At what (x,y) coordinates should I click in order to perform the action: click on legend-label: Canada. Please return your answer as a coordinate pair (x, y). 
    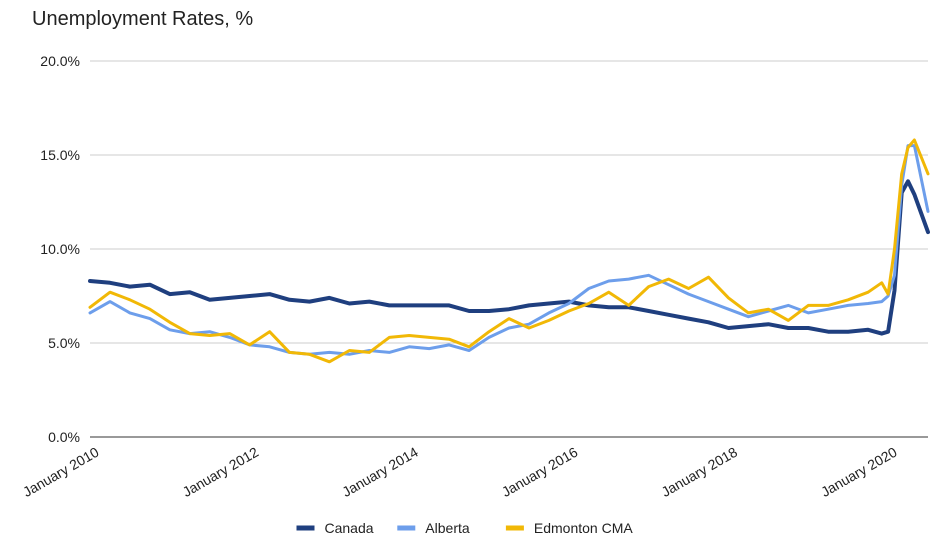
    Looking at the image, I should click on (349, 528).